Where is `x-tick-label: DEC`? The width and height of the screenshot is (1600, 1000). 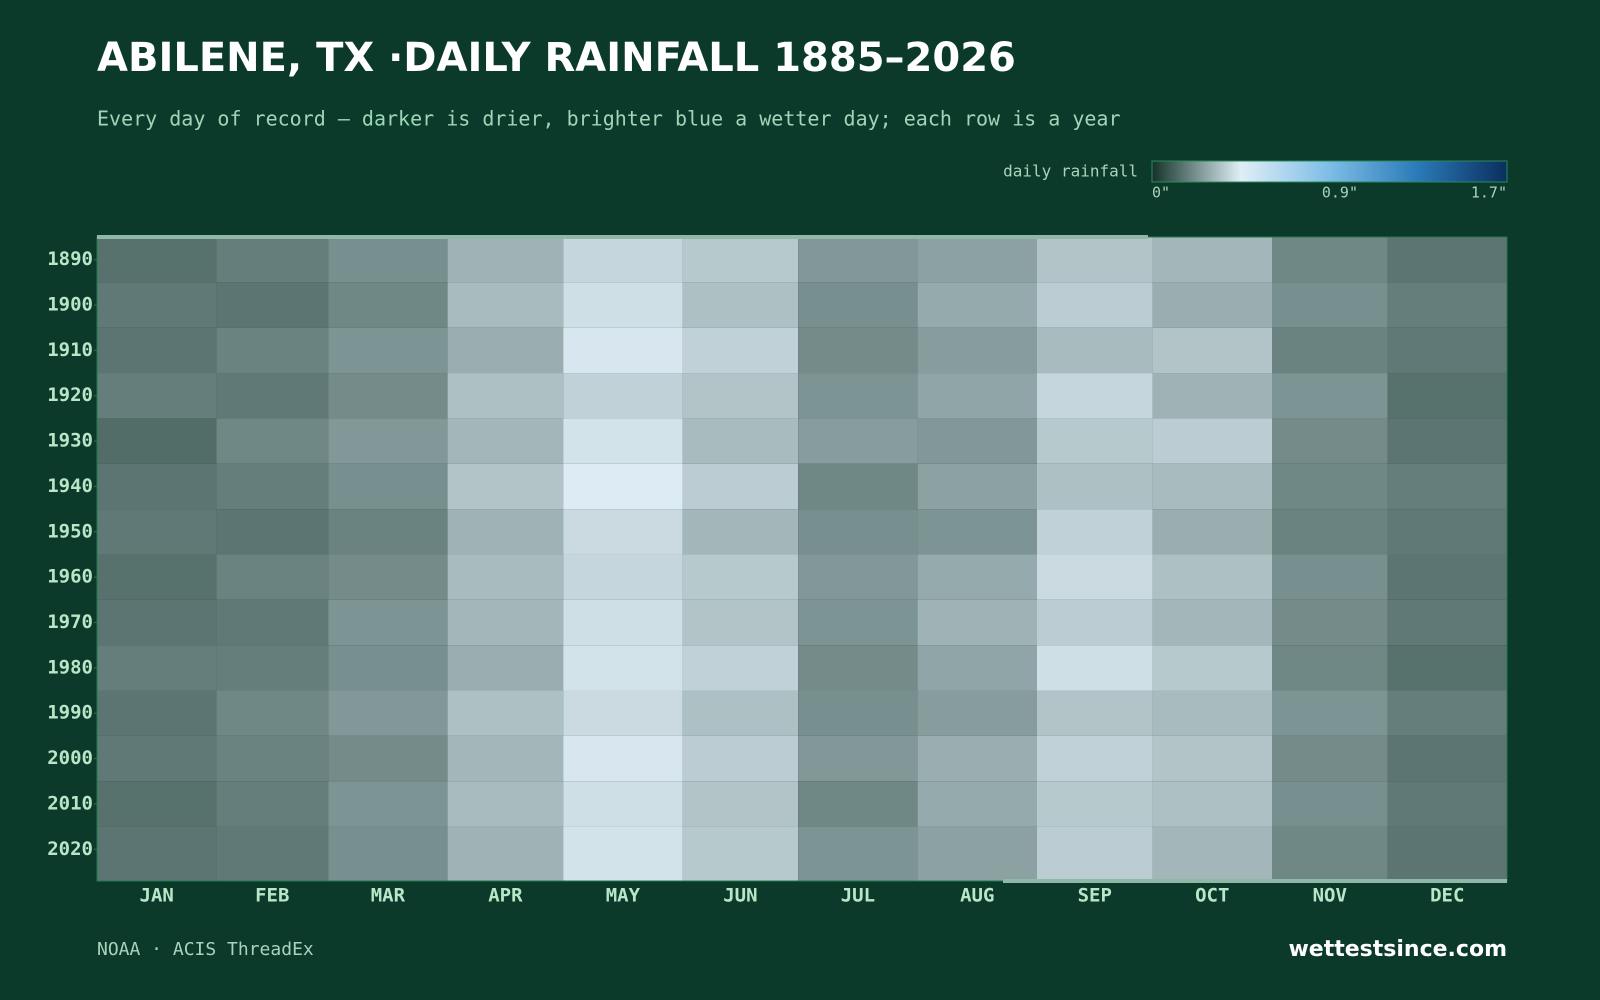
x-tick-label: DEC is located at coordinates (1447, 896).